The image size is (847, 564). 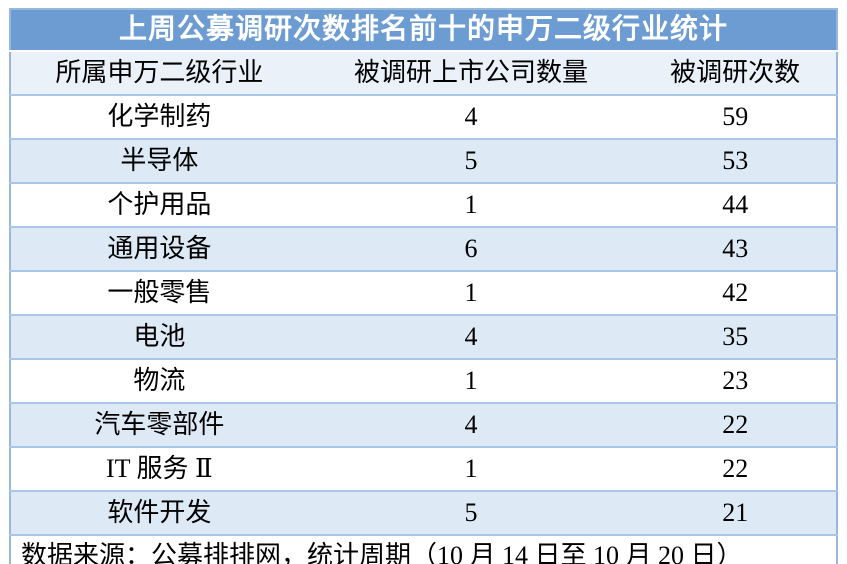 What do you see at coordinates (159, 249) in the screenshot?
I see `cell-industry: 通用设备` at bounding box center [159, 249].